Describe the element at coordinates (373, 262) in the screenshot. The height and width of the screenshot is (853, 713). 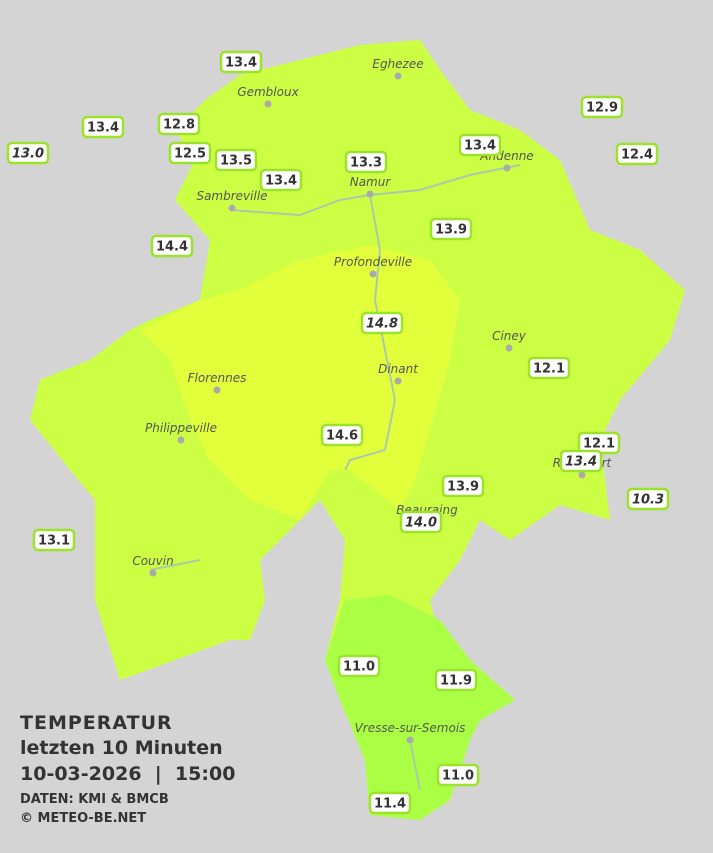
I see `city-name: Profondeville` at that location.